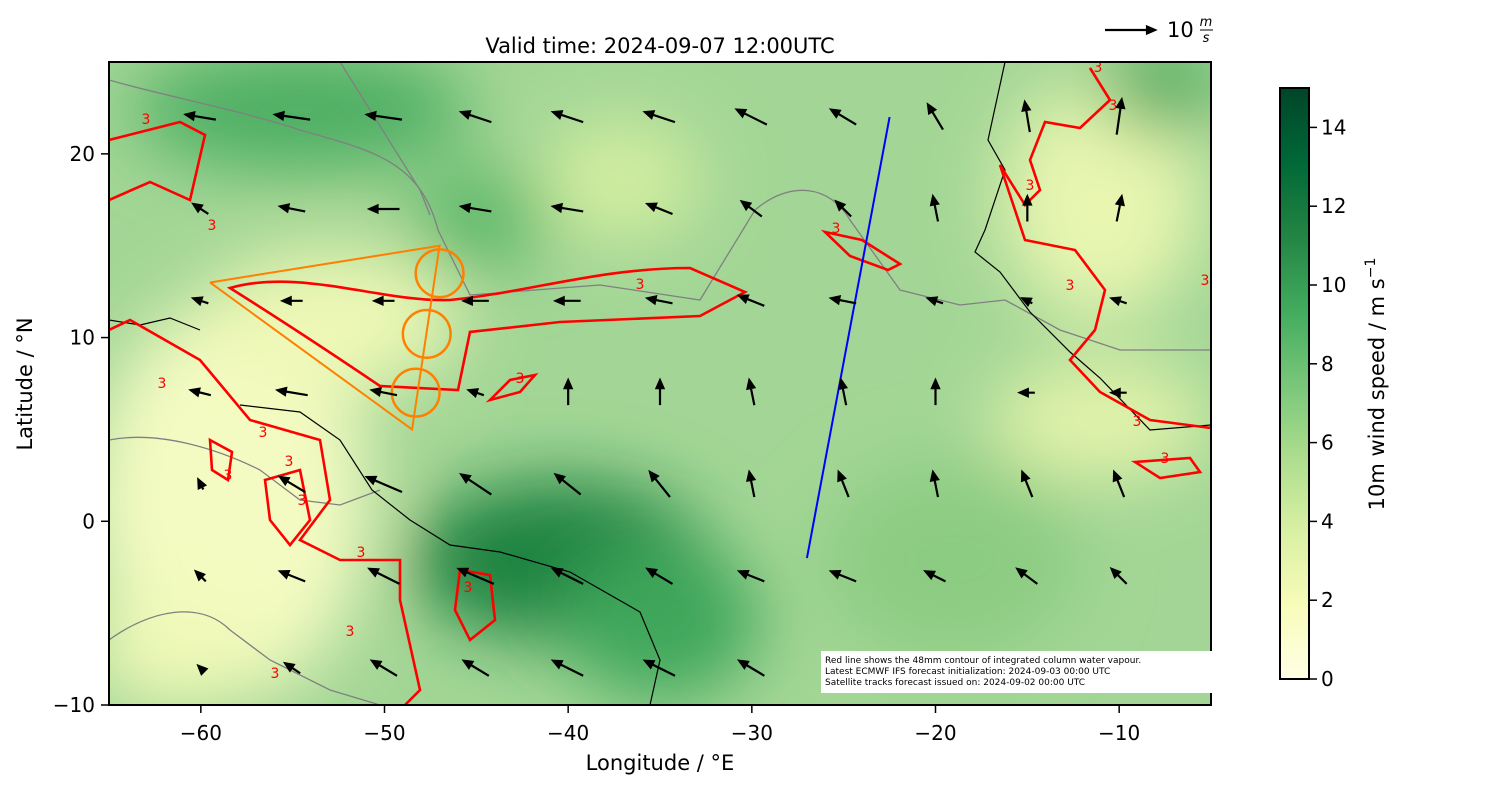  What do you see at coordinates (1159, 30) in the screenshot?
I see `quiver-key: 10 m s` at bounding box center [1159, 30].